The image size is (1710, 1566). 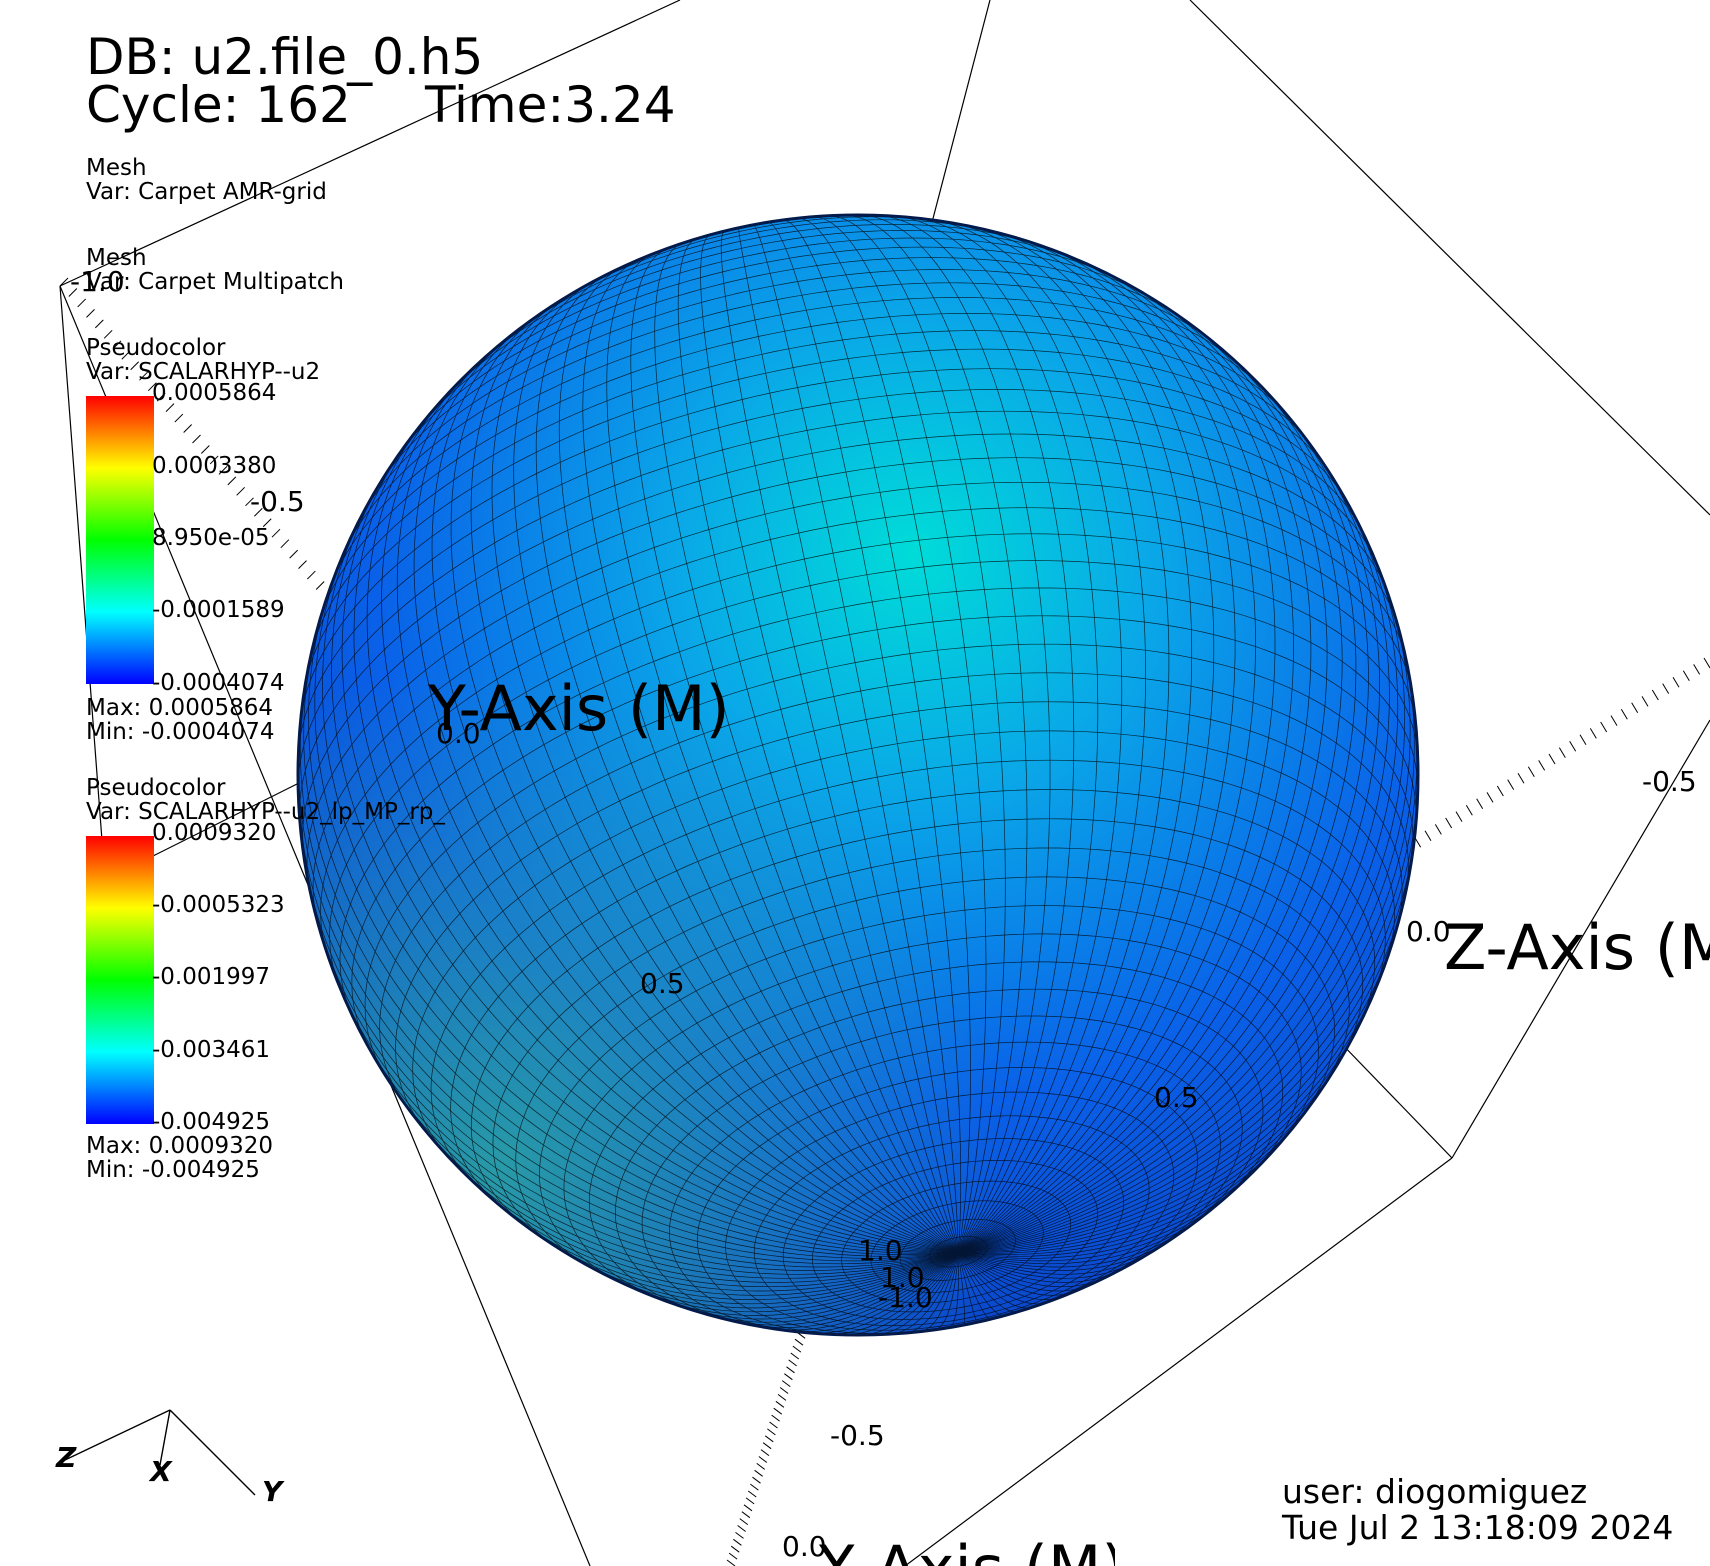 What do you see at coordinates (211, 1050) in the screenshot?
I see `colorbar-tick: -0.003461` at bounding box center [211, 1050].